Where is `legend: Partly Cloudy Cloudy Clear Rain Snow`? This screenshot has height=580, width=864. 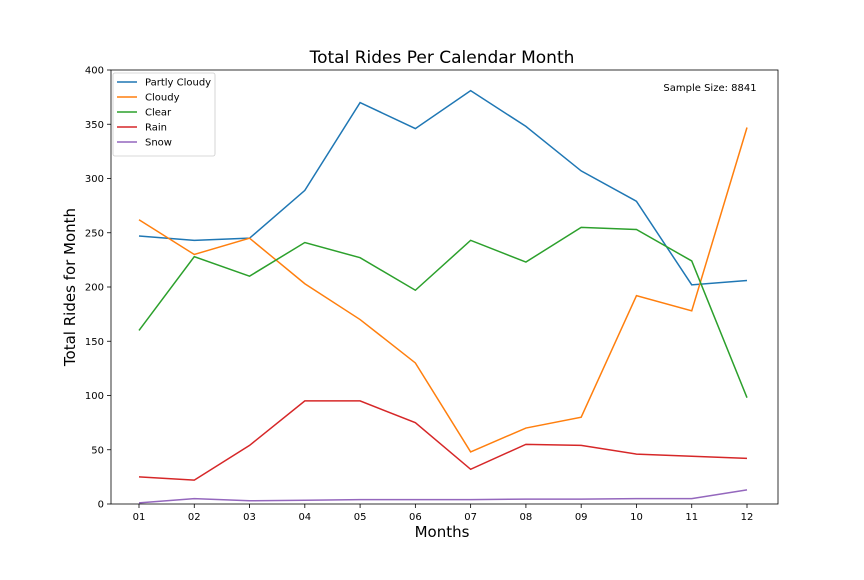 legend: Partly Cloudy Cloudy Clear Rain Snow is located at coordinates (164, 114).